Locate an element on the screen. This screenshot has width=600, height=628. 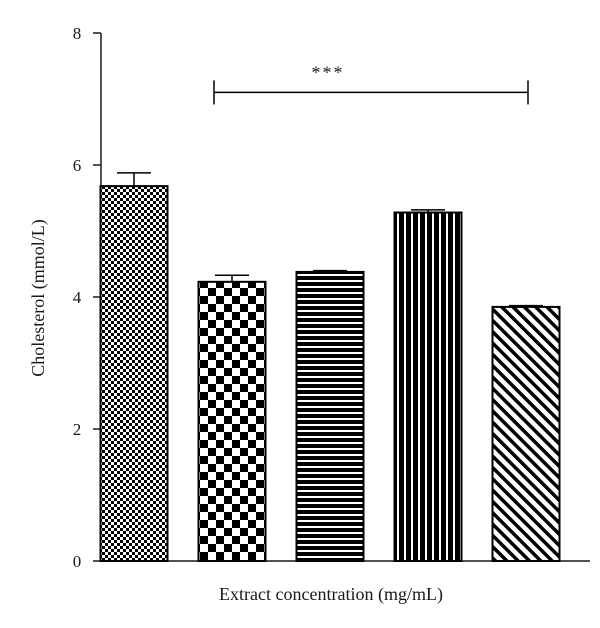
y-tick-label: 4 is located at coordinates (77, 297).